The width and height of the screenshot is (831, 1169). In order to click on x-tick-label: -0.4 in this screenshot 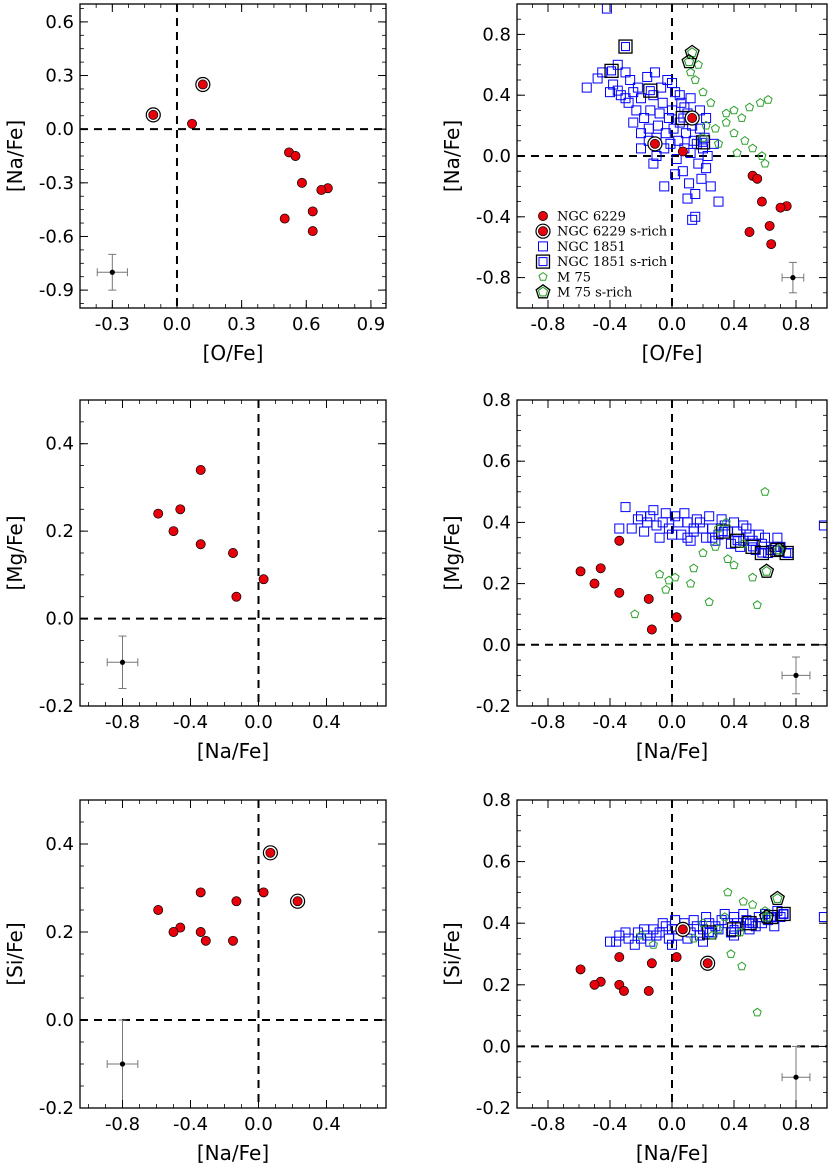, I will do `click(609, 1124)`.